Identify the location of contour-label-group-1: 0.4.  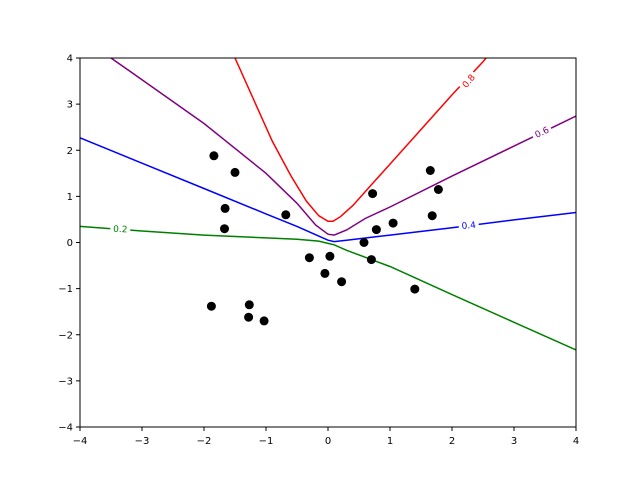
(469, 225).